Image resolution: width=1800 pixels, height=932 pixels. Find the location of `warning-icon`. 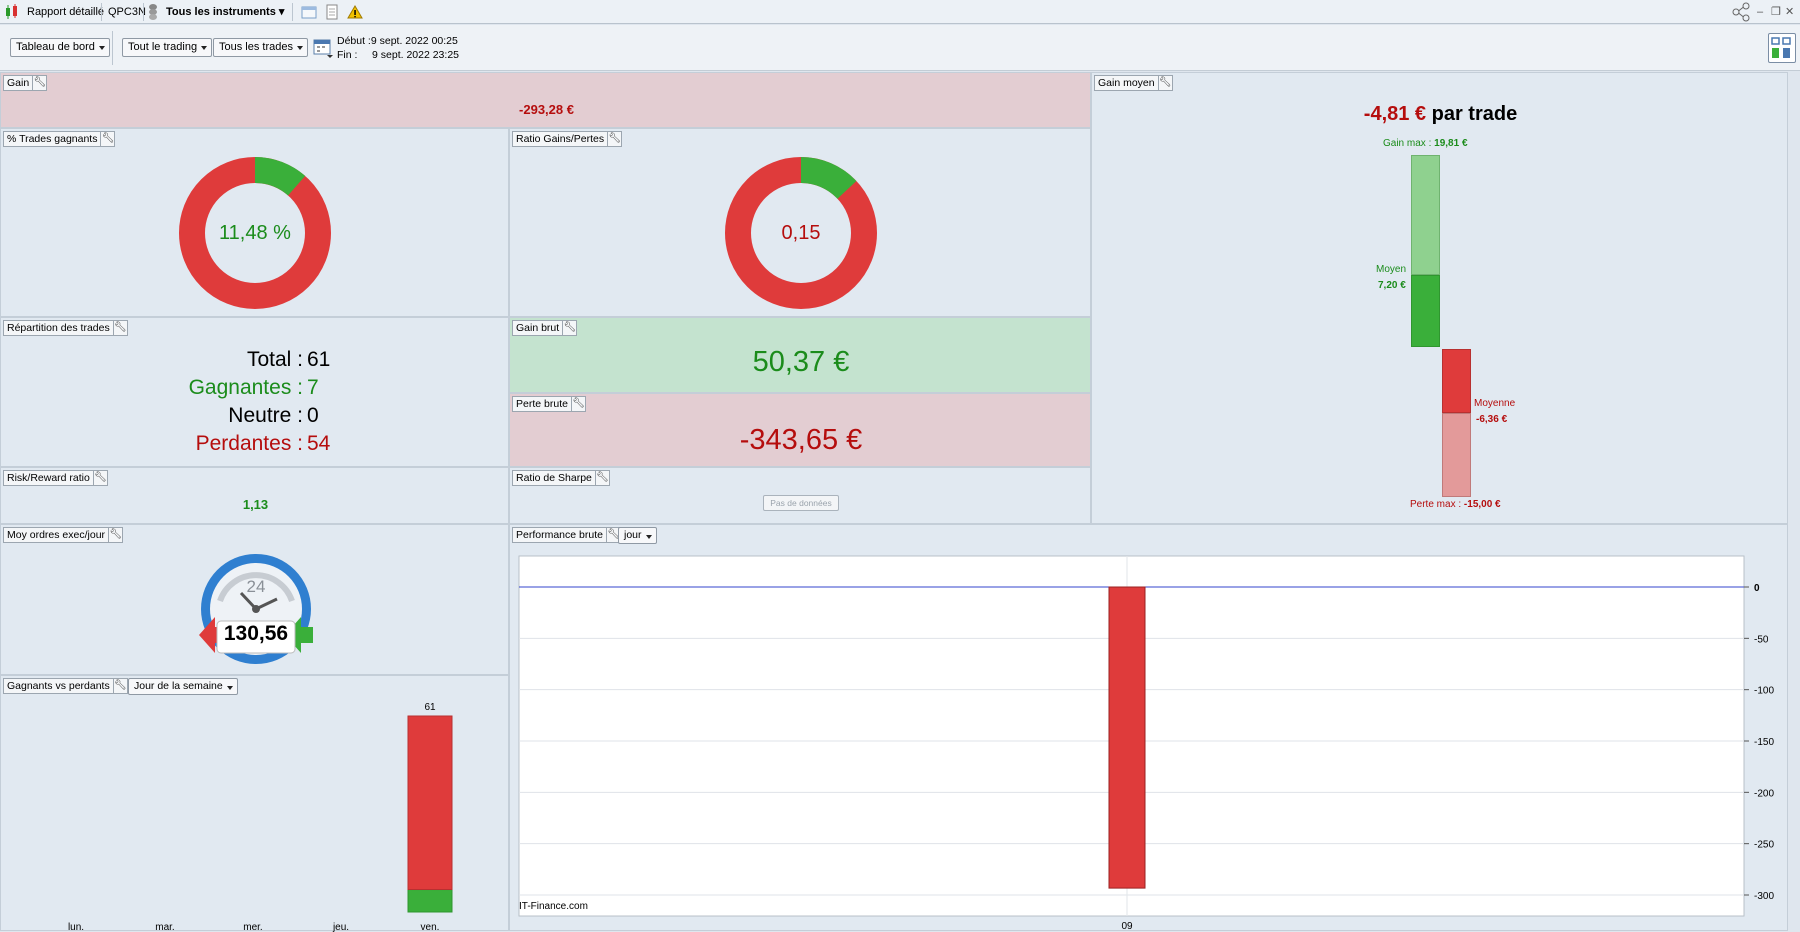

warning-icon is located at coordinates (355, 12).